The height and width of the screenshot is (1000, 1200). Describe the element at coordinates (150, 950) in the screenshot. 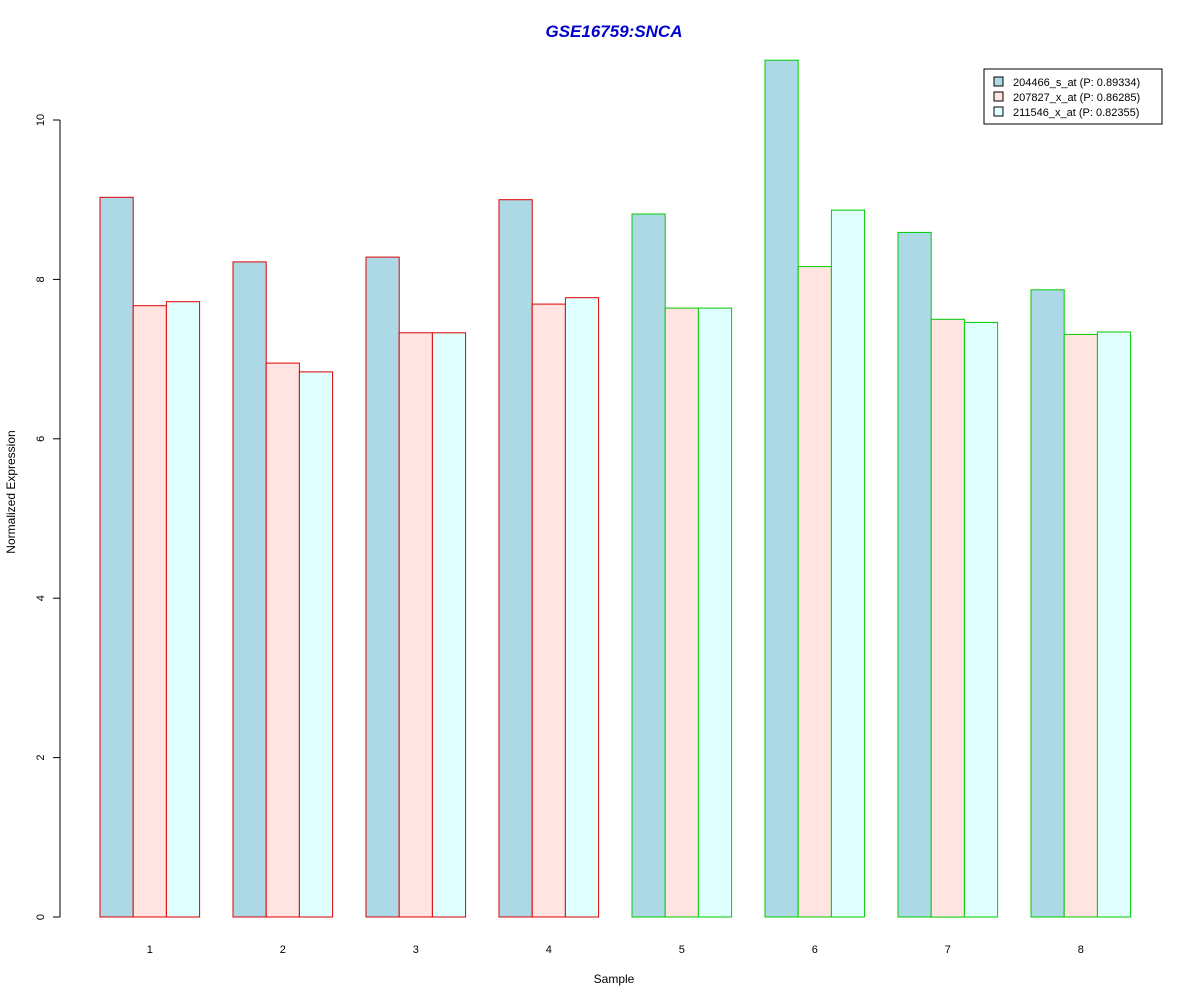

I see `x-tick-label-1: 1` at that location.